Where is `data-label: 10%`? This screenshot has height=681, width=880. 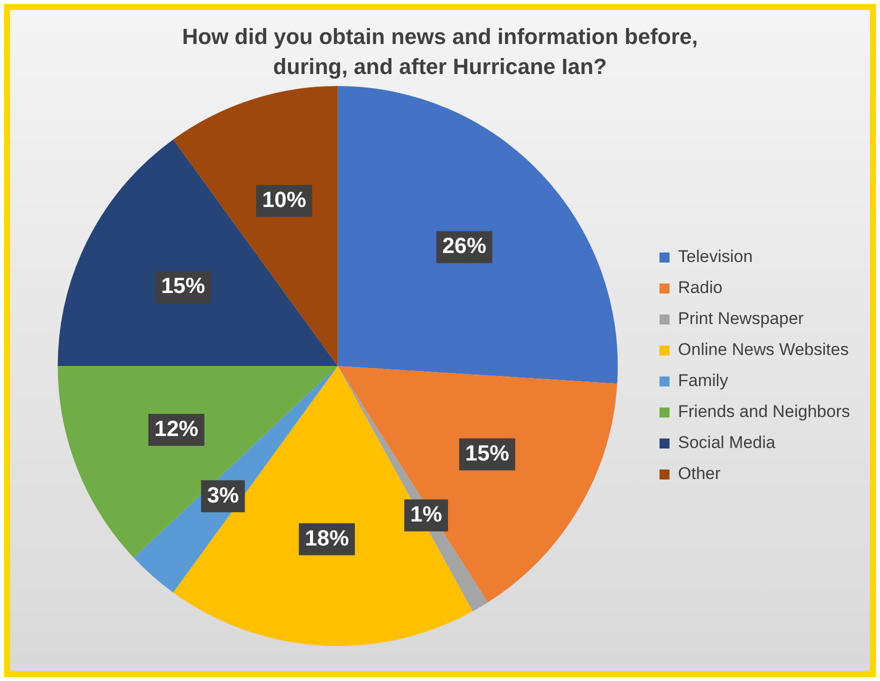
data-label: 10% is located at coordinates (284, 199).